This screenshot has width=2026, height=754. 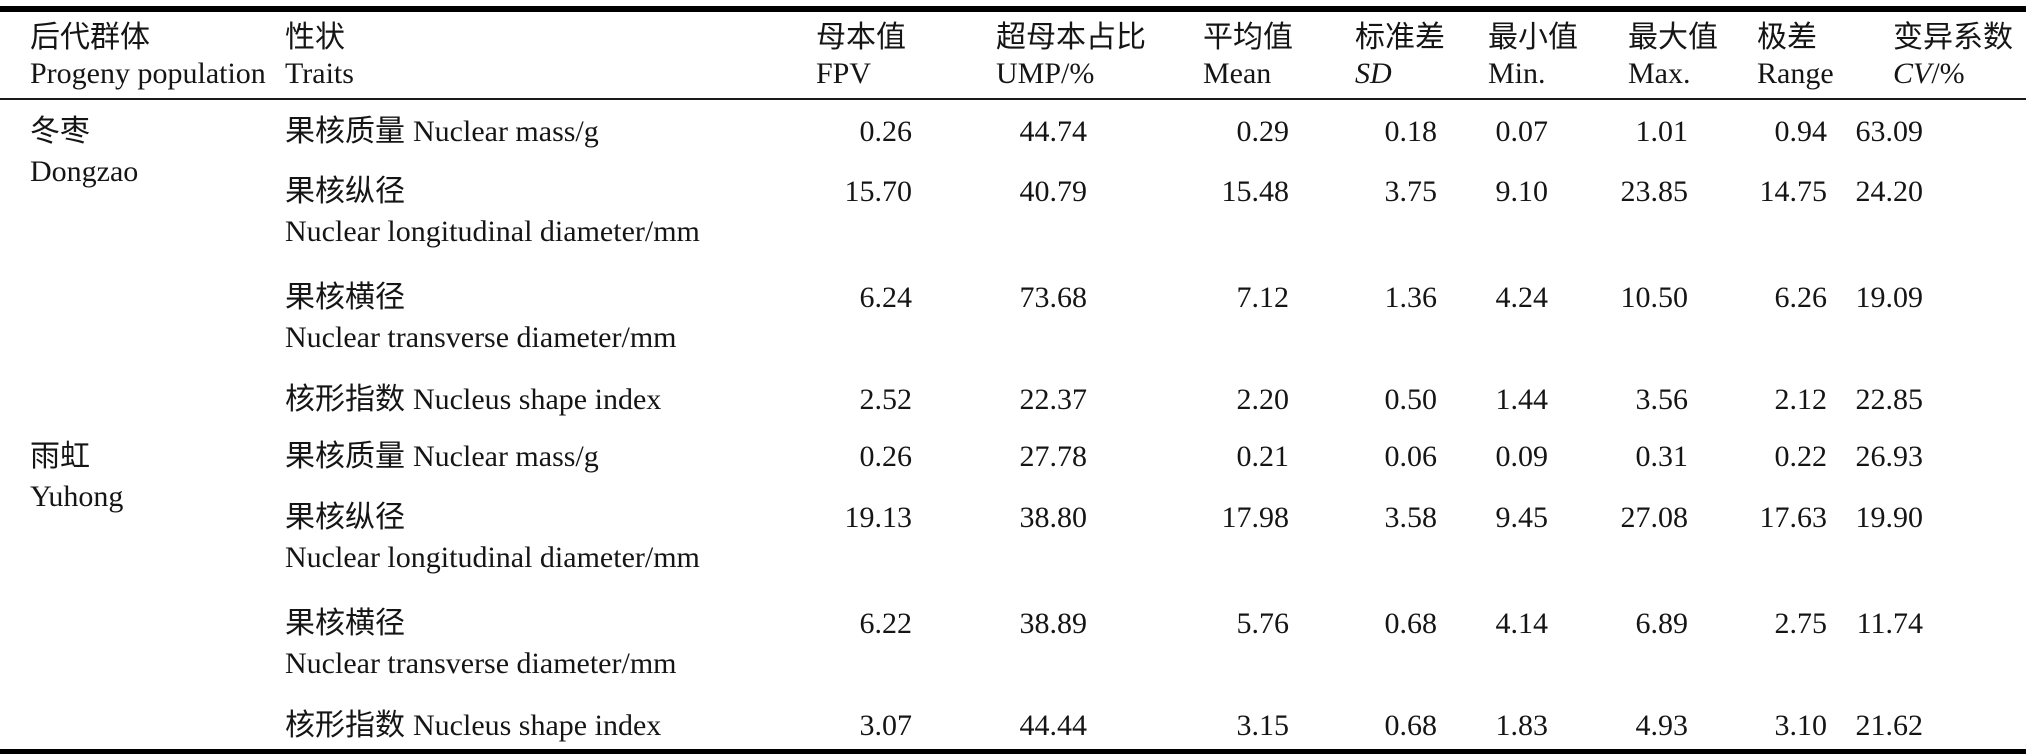 What do you see at coordinates (1935, 54) in the screenshot?
I see `header-cv: 变异系数 CV/%` at bounding box center [1935, 54].